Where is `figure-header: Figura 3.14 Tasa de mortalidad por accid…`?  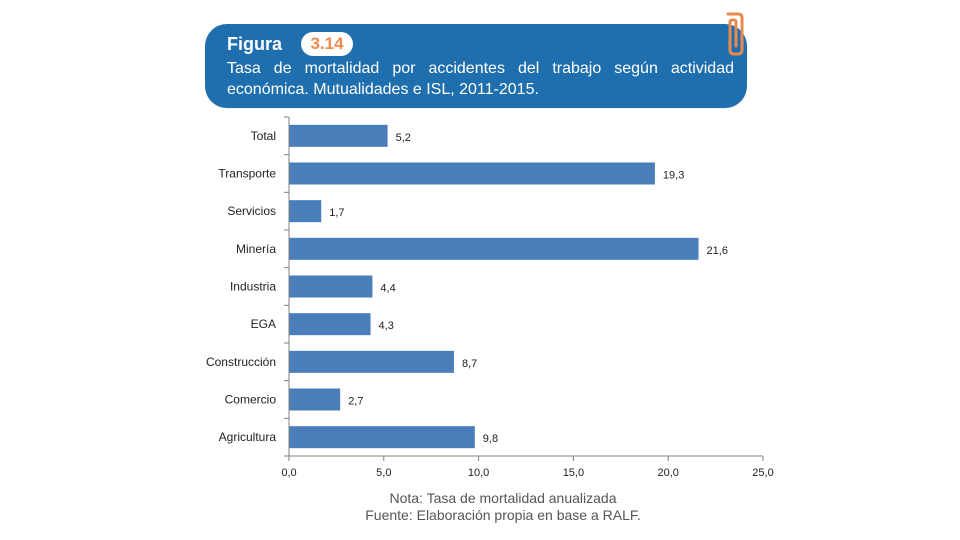
figure-header: Figura 3.14 Tasa de mortalidad por accid… is located at coordinates (476, 66).